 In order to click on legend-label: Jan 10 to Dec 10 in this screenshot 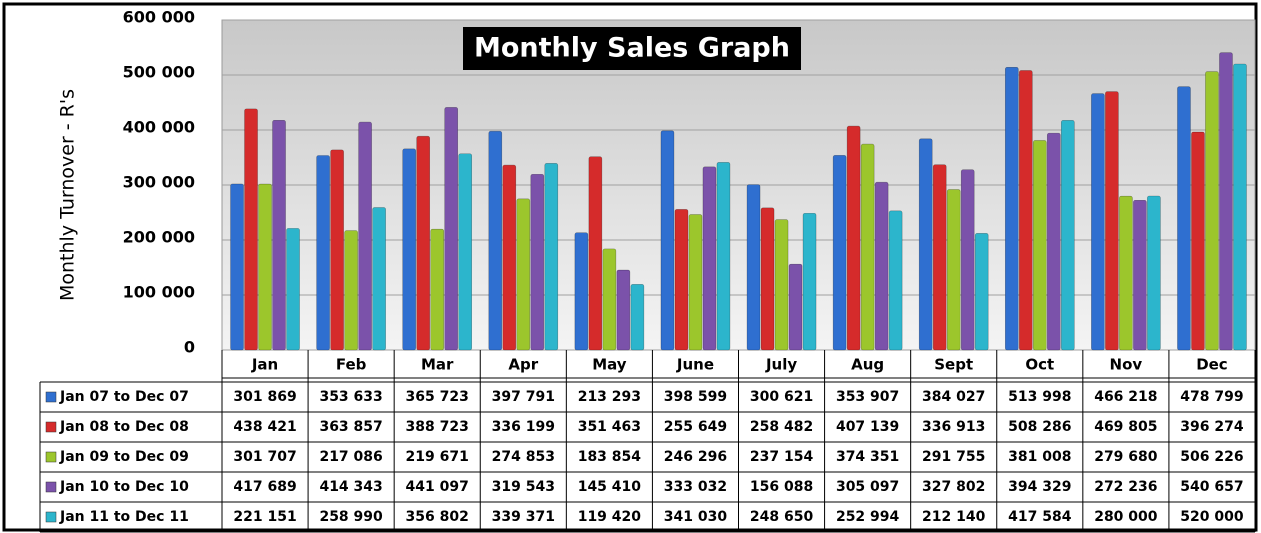, I will do `click(124, 487)`.